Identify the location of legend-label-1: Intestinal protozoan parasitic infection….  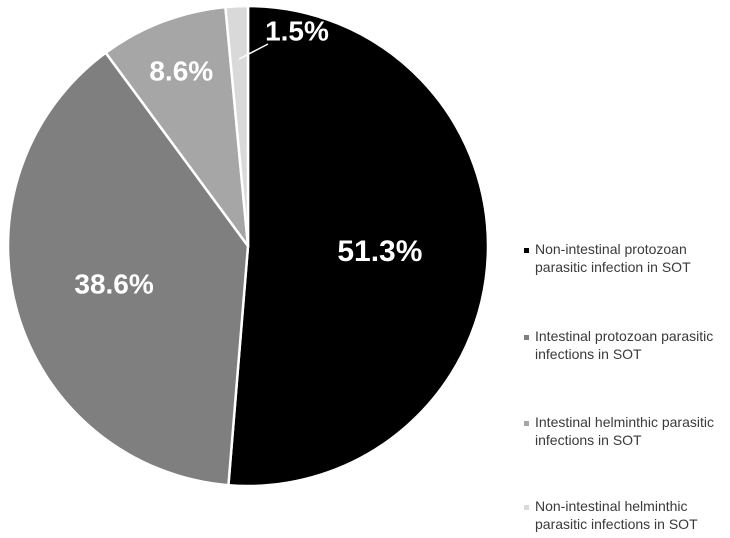
(624, 345).